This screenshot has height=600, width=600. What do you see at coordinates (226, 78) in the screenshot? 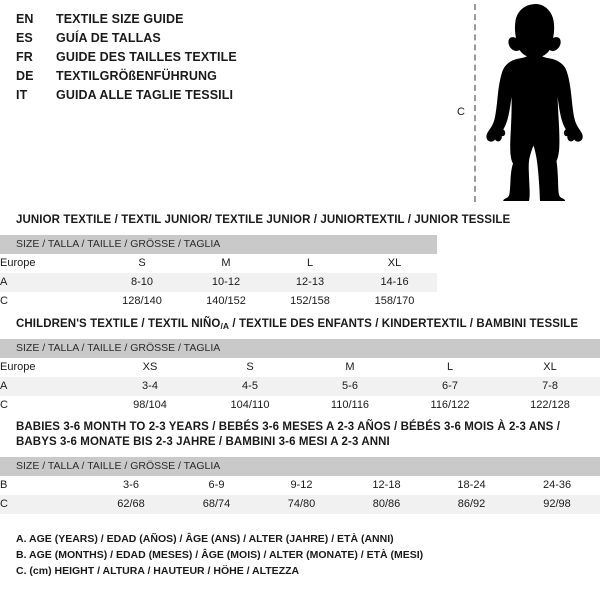
I see `language-row-de: DE TEXTILGRÖßENFÜHRUNG` at bounding box center [226, 78].